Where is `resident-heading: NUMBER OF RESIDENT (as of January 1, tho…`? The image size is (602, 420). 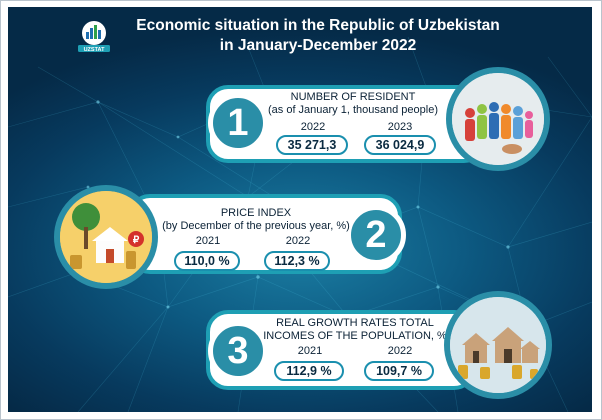
resident-heading: NUMBER OF RESIDENT (as of January 1, tho… is located at coordinates (353, 104).